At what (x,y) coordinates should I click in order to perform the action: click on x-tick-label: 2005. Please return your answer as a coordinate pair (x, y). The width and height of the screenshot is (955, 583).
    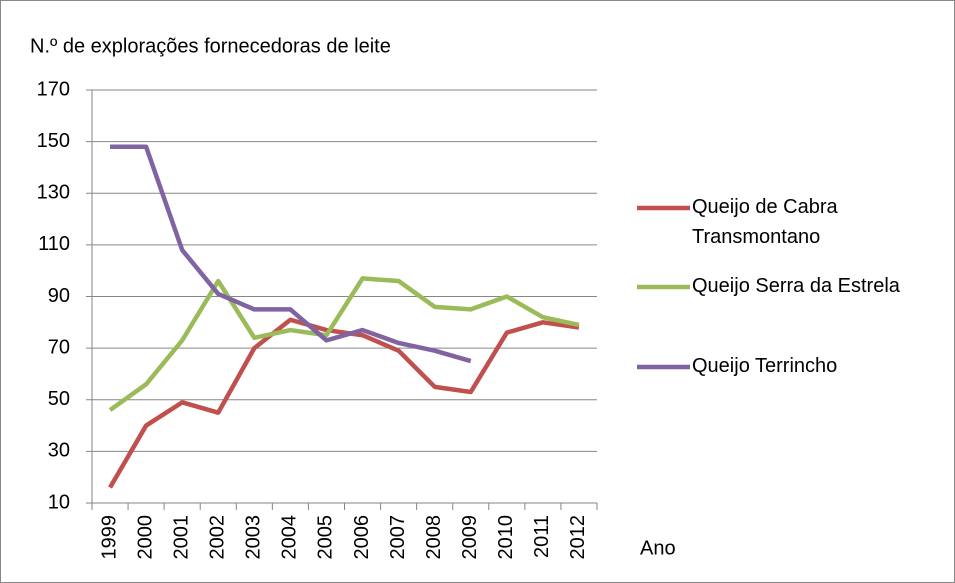
    Looking at the image, I should click on (326, 537).